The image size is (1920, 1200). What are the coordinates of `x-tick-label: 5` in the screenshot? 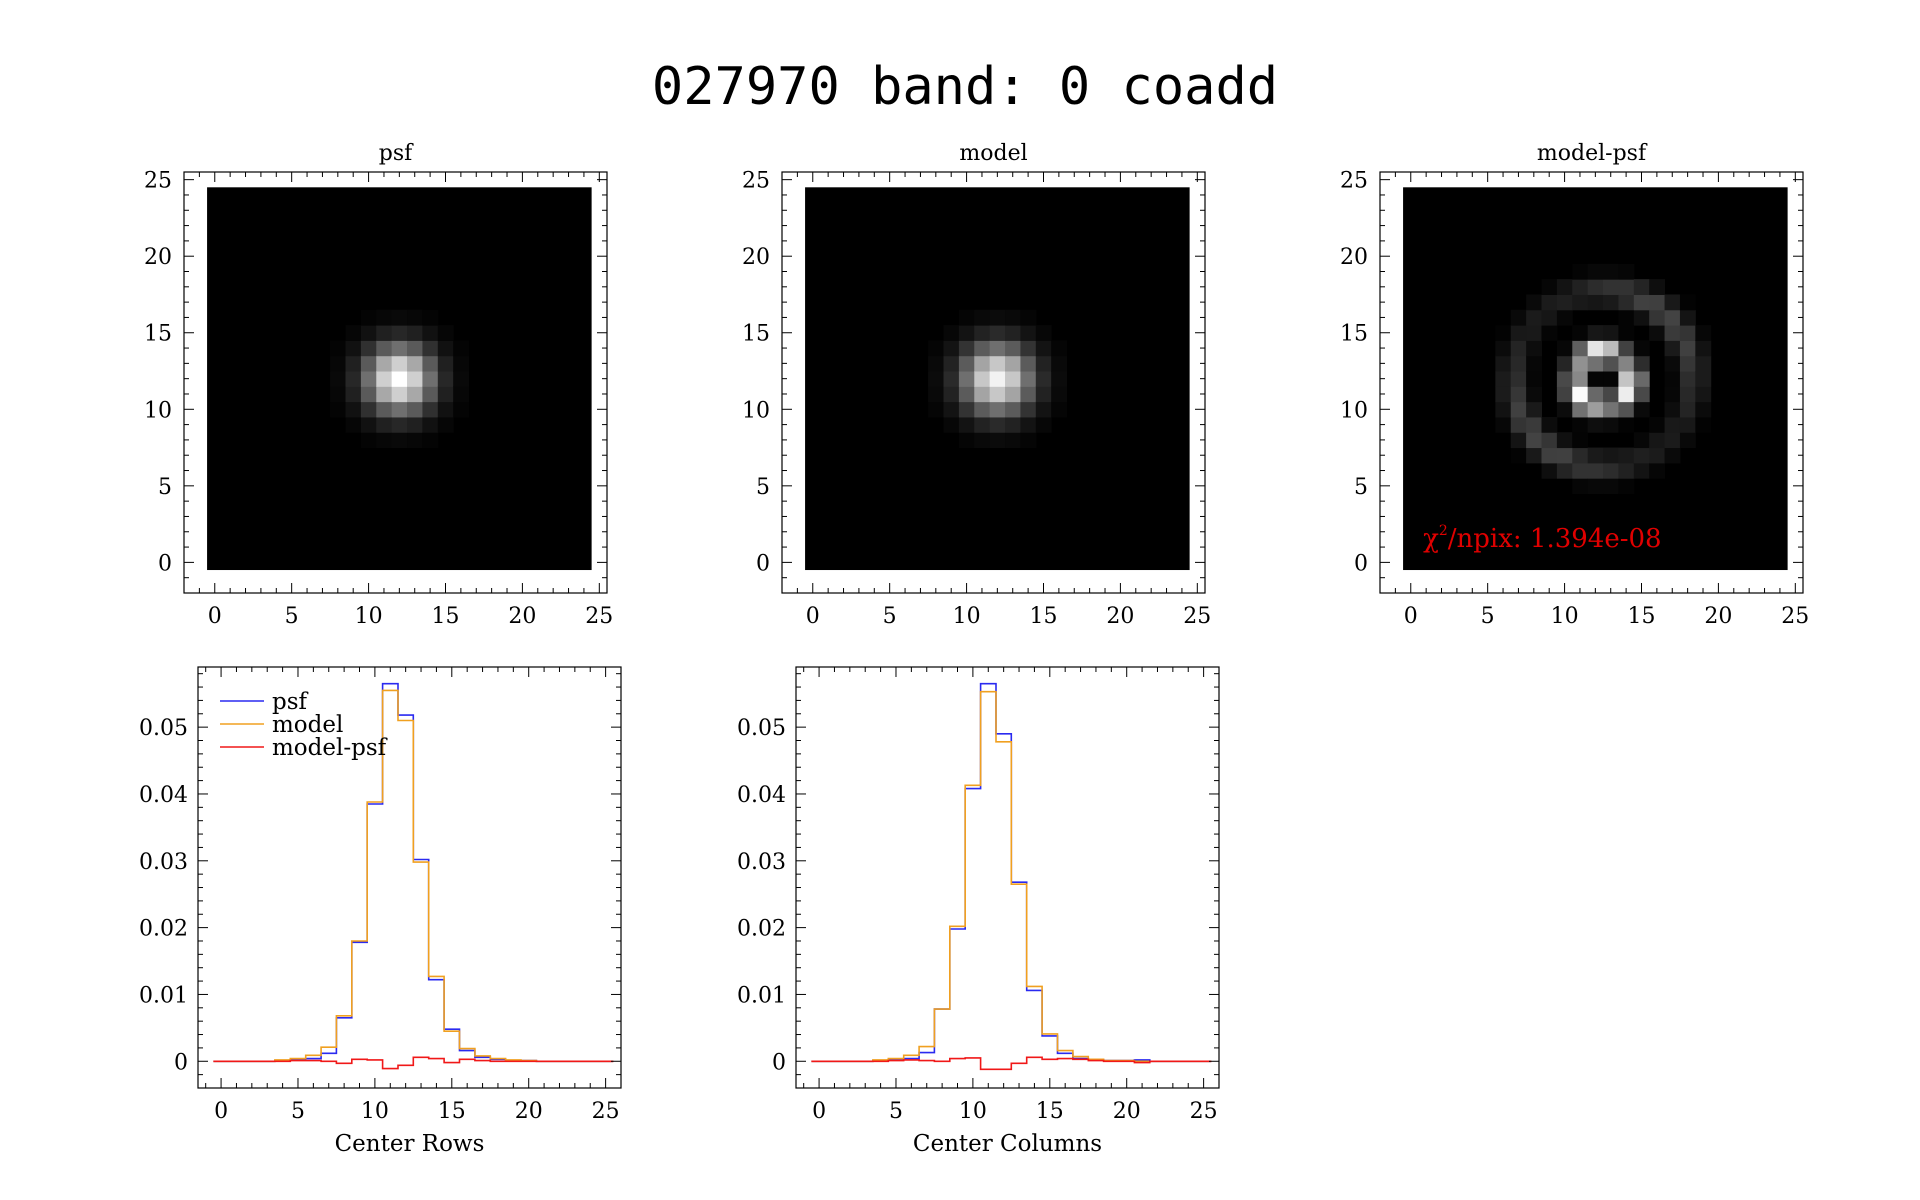 It's located at (292, 616).